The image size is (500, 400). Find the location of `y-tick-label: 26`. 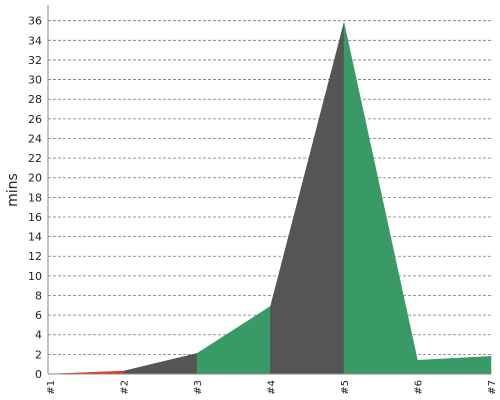

y-tick-label: 26 is located at coordinates (35, 119).